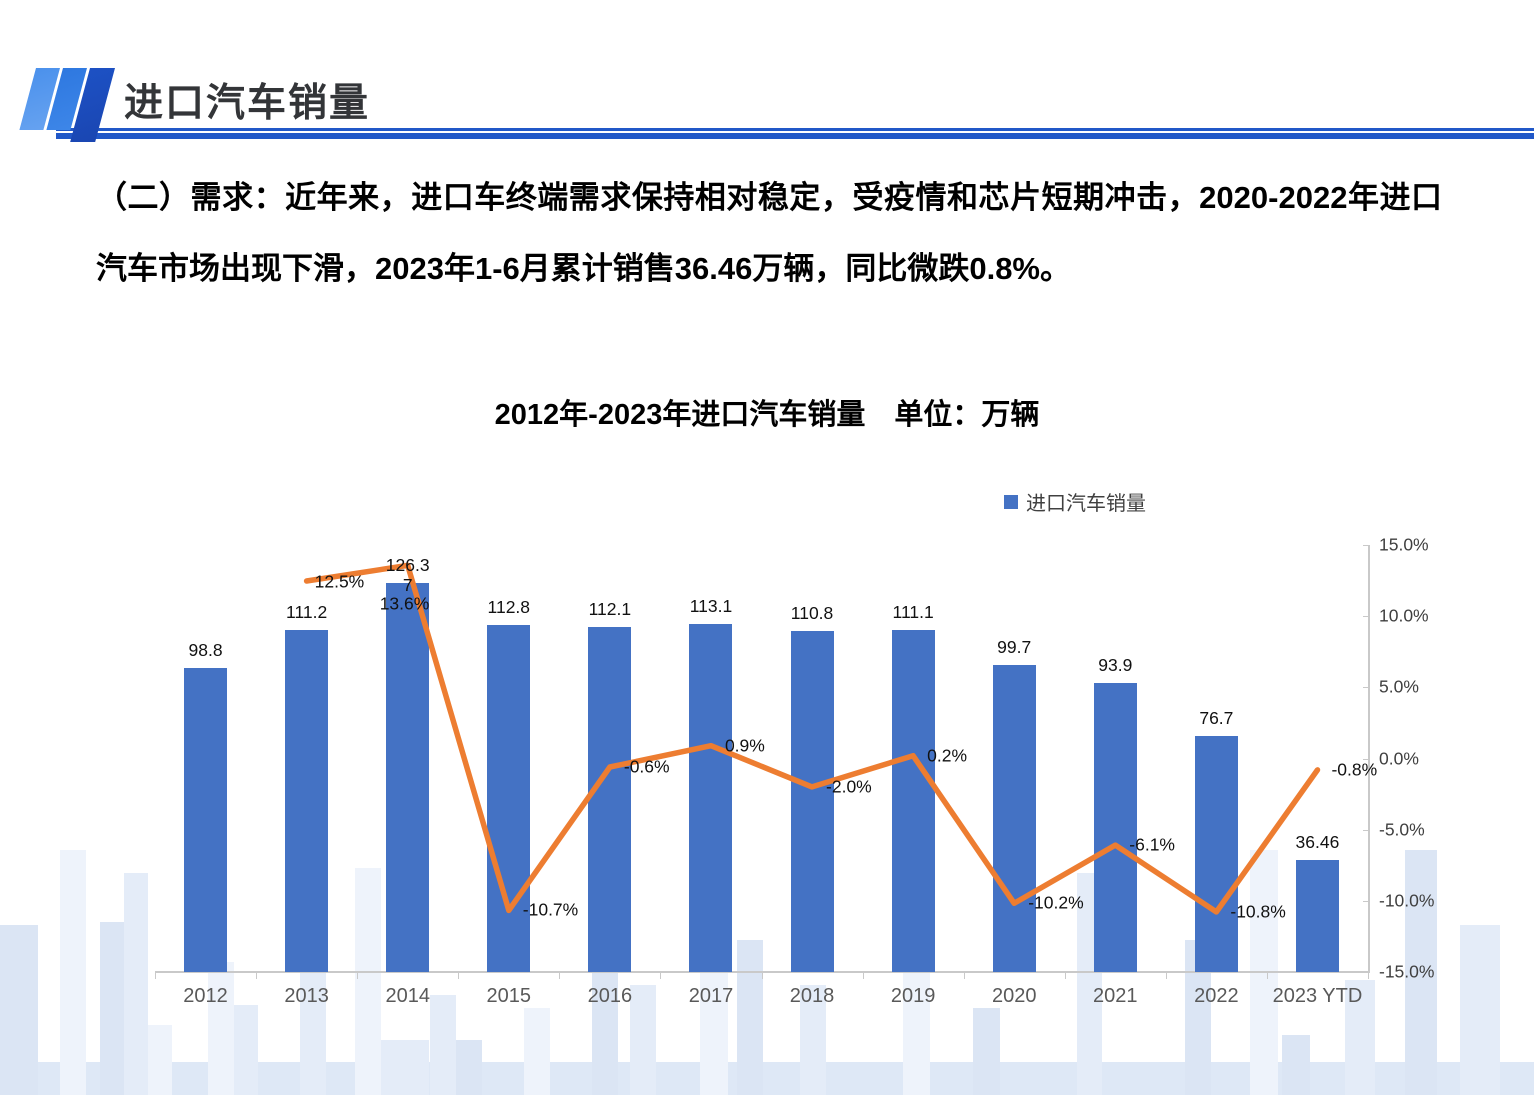  What do you see at coordinates (307, 801) in the screenshot?
I see `bar-2013` at bounding box center [307, 801].